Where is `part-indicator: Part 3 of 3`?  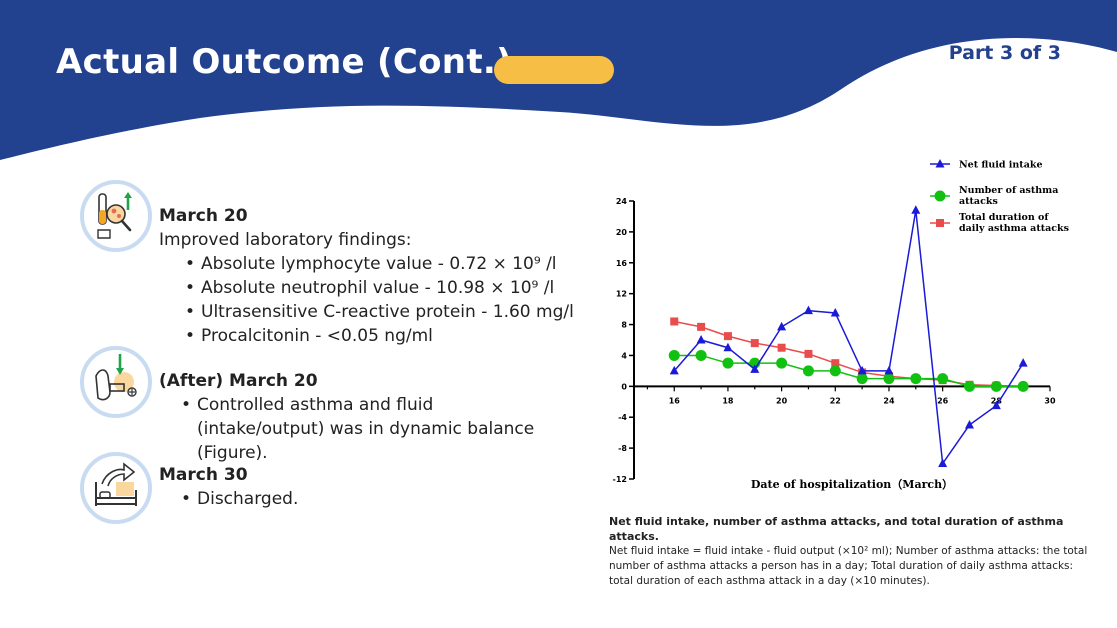 part-indicator: Part 3 of 3 is located at coordinates (1004, 53).